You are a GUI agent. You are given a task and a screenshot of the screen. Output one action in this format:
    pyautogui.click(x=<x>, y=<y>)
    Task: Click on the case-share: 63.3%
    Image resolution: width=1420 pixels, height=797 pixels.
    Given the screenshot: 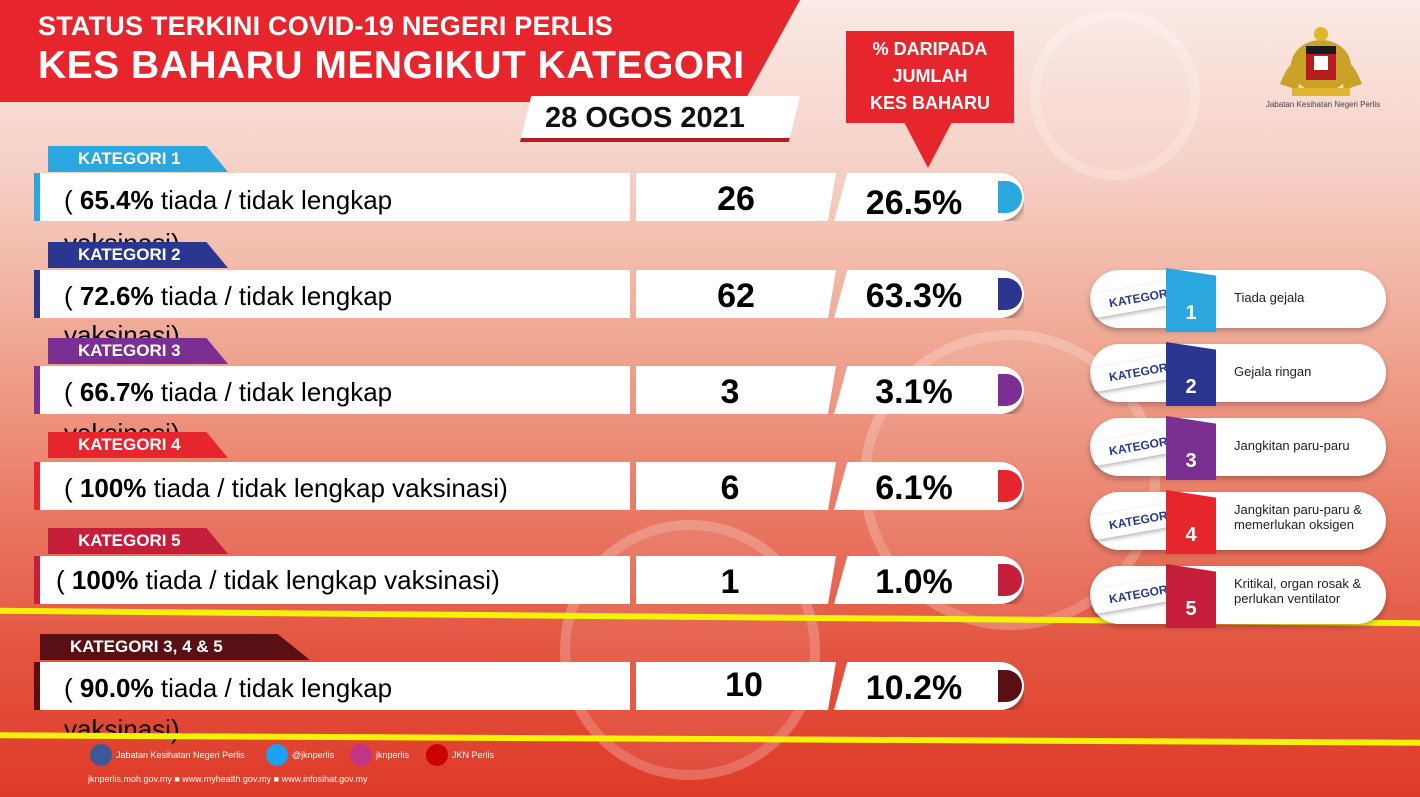 What is the action you would take?
    pyautogui.click(x=914, y=296)
    